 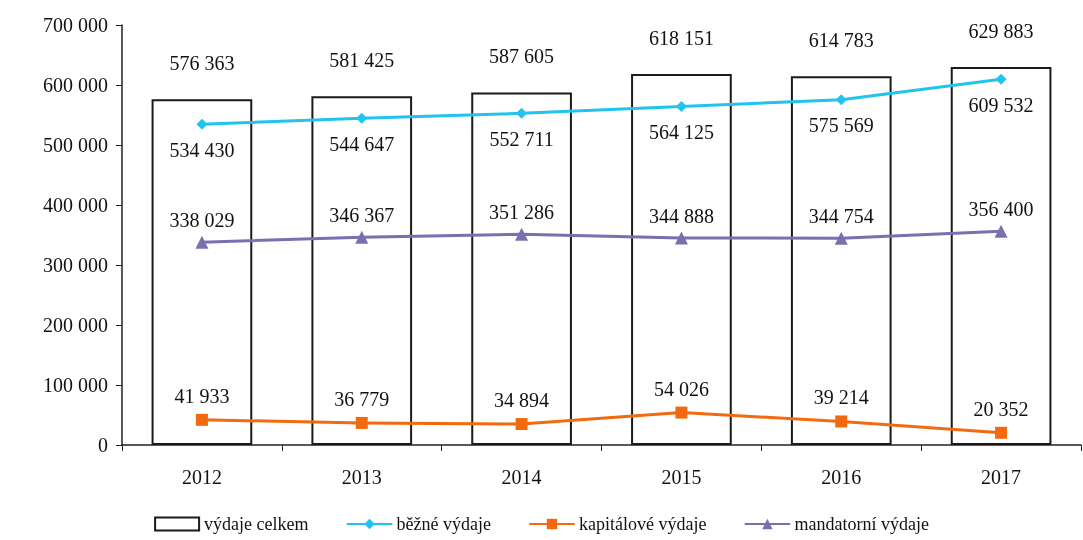 What do you see at coordinates (1001, 31) in the screenshot?
I see `data-label: 629 883` at bounding box center [1001, 31].